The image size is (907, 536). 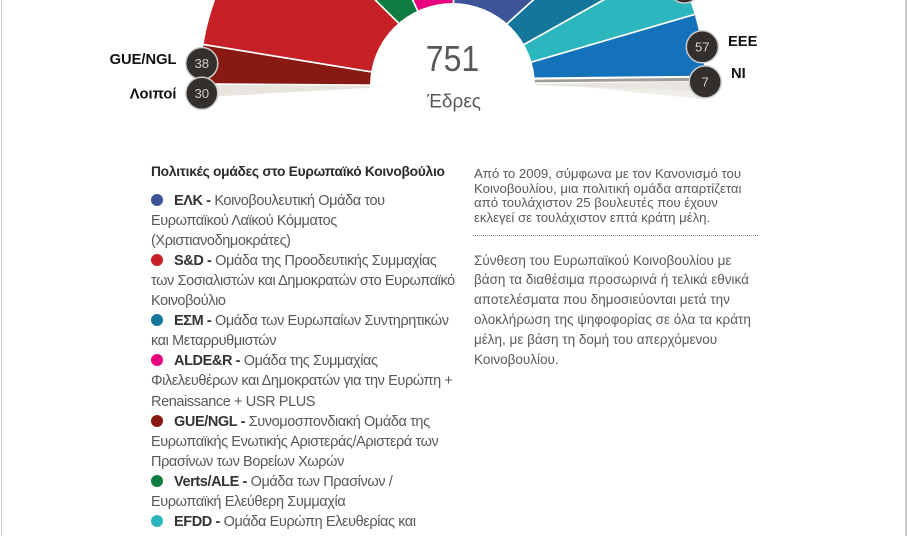 What do you see at coordinates (153, 95) in the screenshot?
I see `svg-text: Λοιποί` at bounding box center [153, 95].